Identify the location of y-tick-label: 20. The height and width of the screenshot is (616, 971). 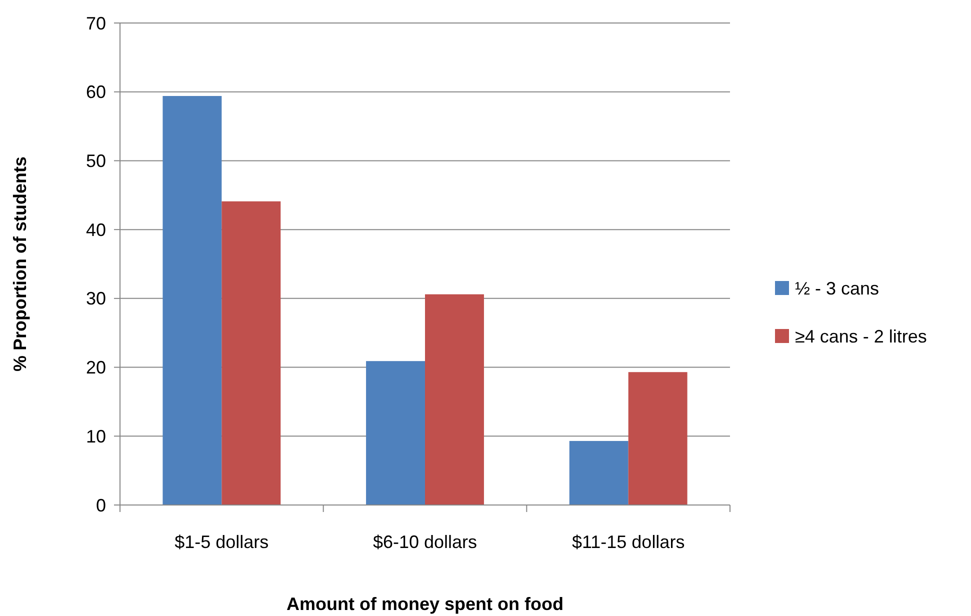
(96, 368).